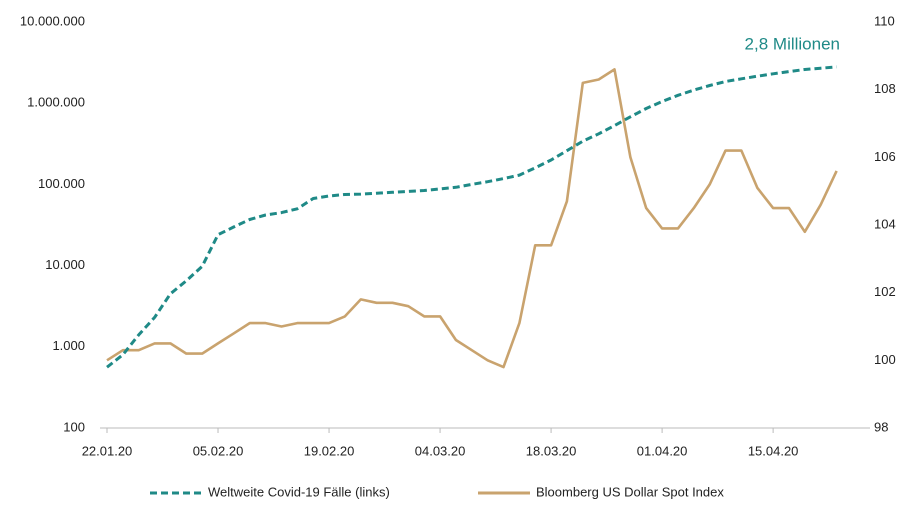  I want to click on y-tick-label: 10.000, so click(65, 264).